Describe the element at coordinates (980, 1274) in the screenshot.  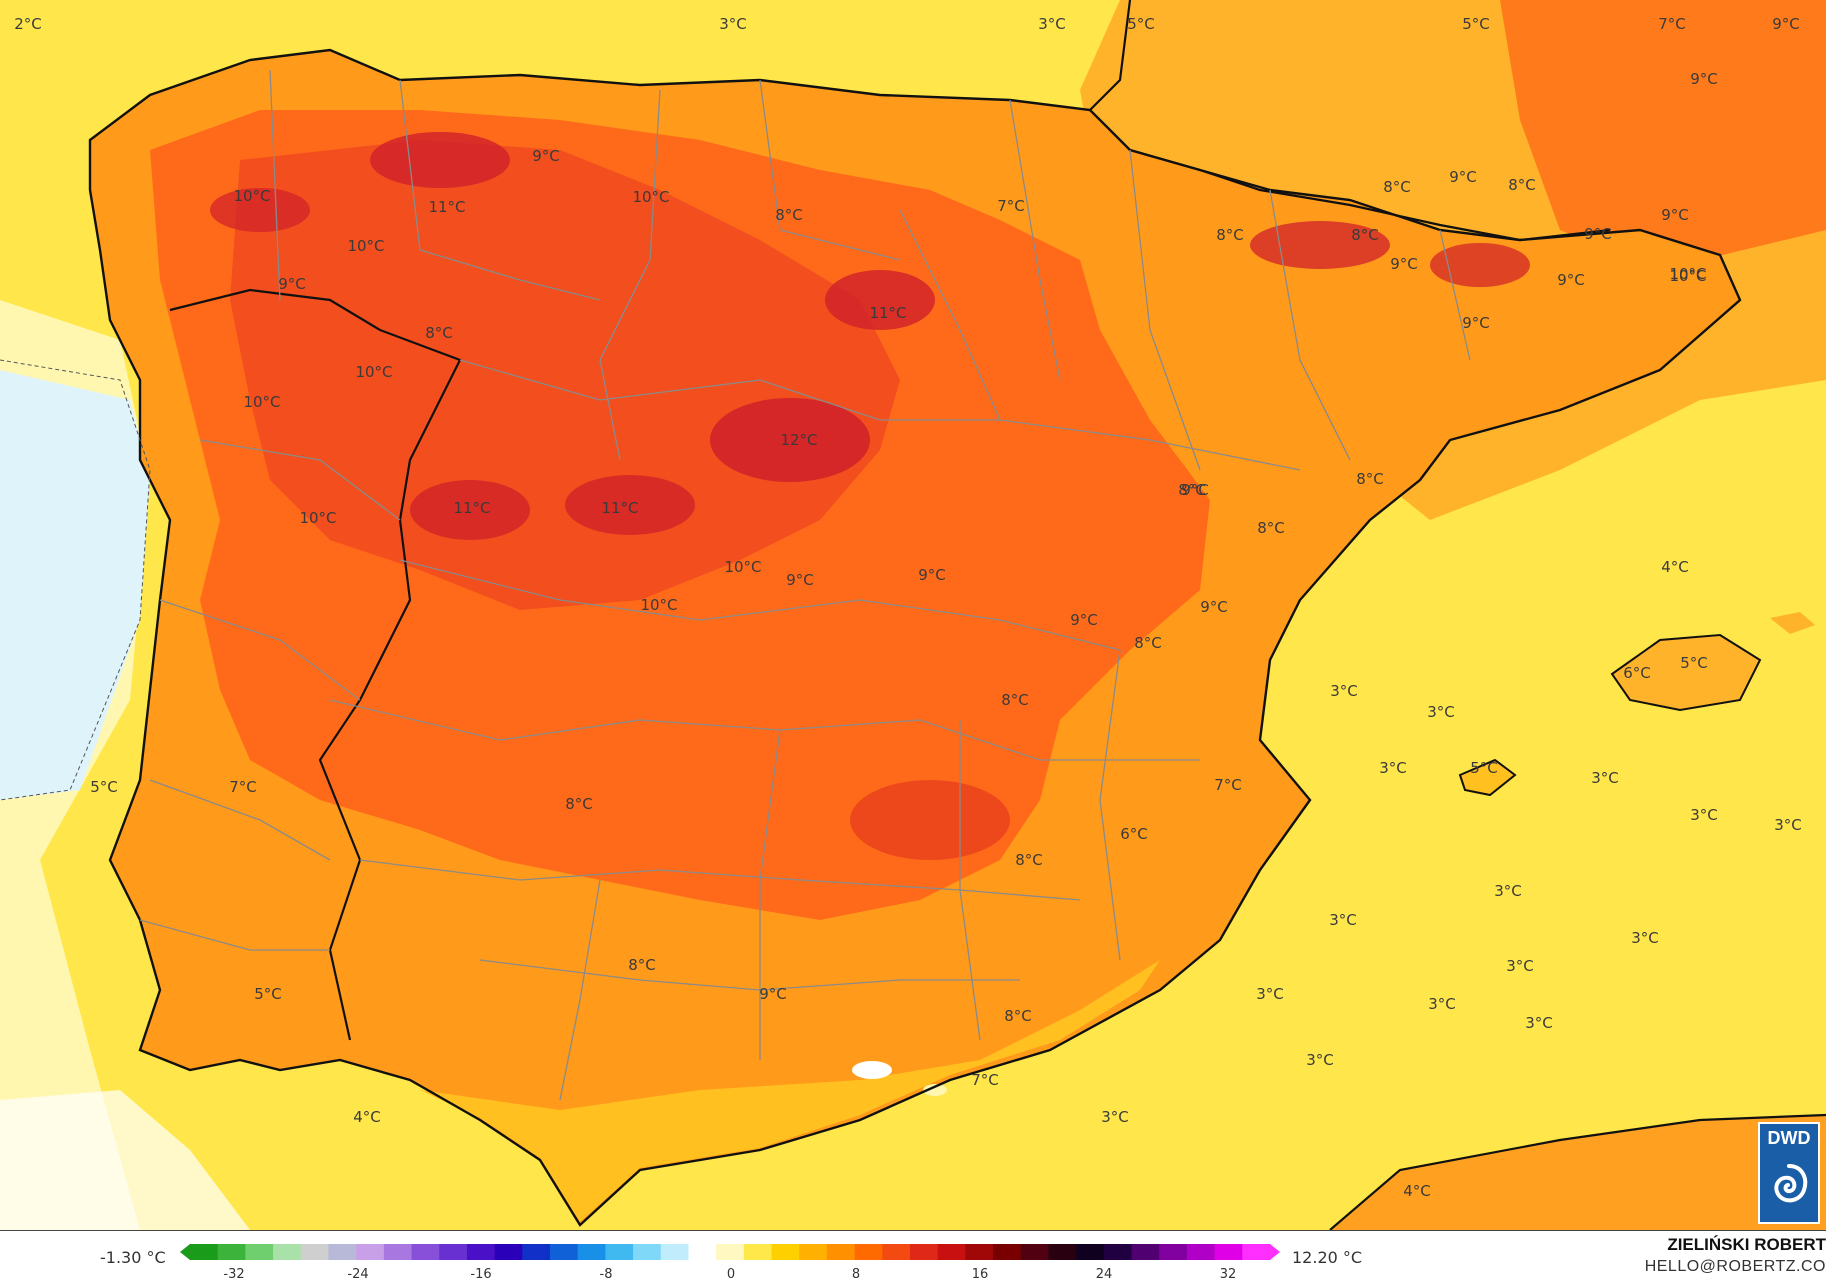
I see `legend-tick-label: 16` at that location.